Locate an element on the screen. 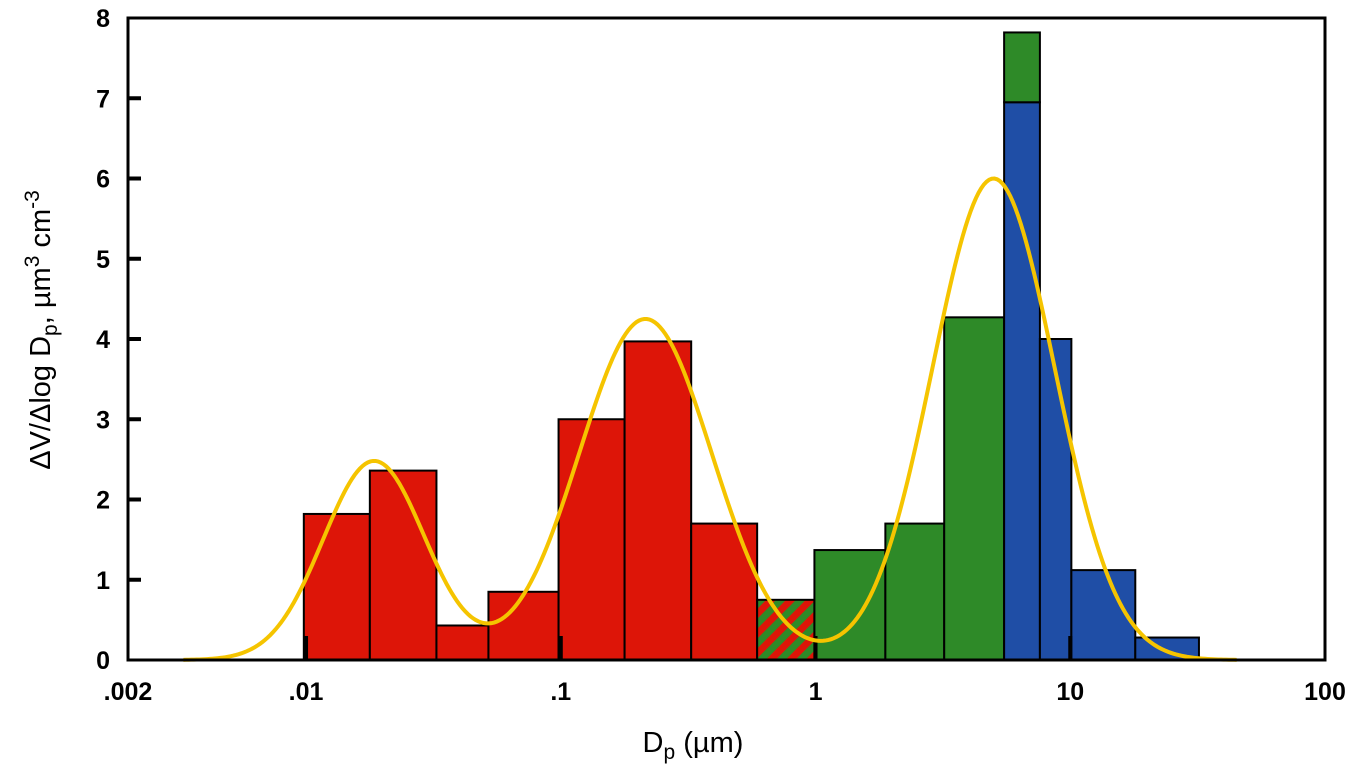 Image resolution: width=1347 pixels, height=767 pixels. y-tick-label: 8 is located at coordinates (103, 19).